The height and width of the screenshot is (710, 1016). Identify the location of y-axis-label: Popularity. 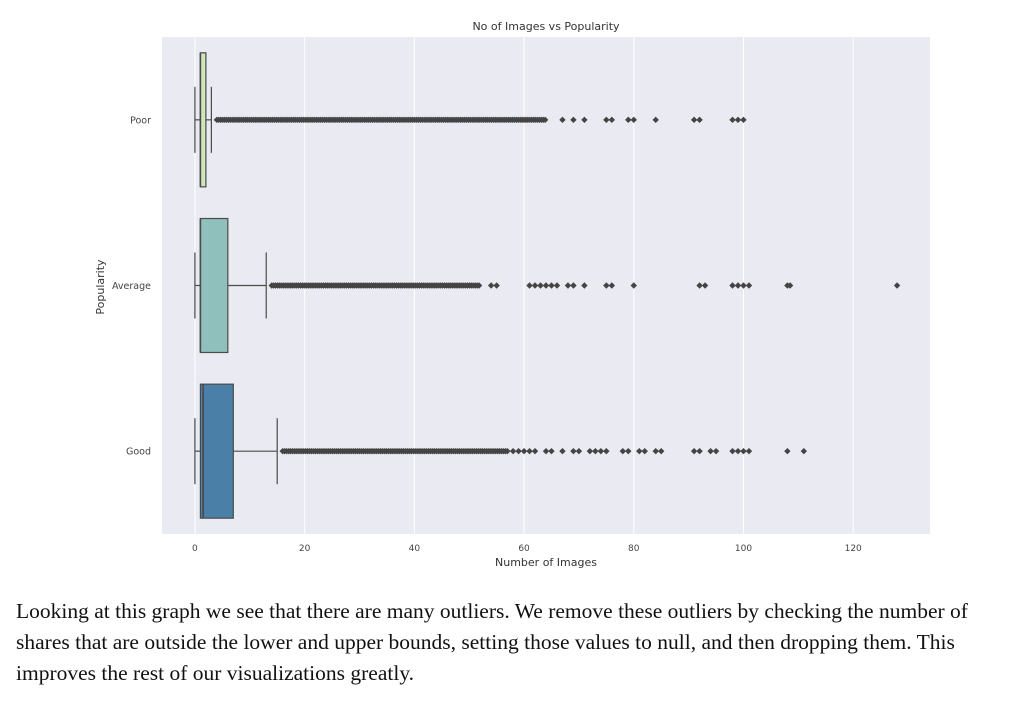
(100, 287).